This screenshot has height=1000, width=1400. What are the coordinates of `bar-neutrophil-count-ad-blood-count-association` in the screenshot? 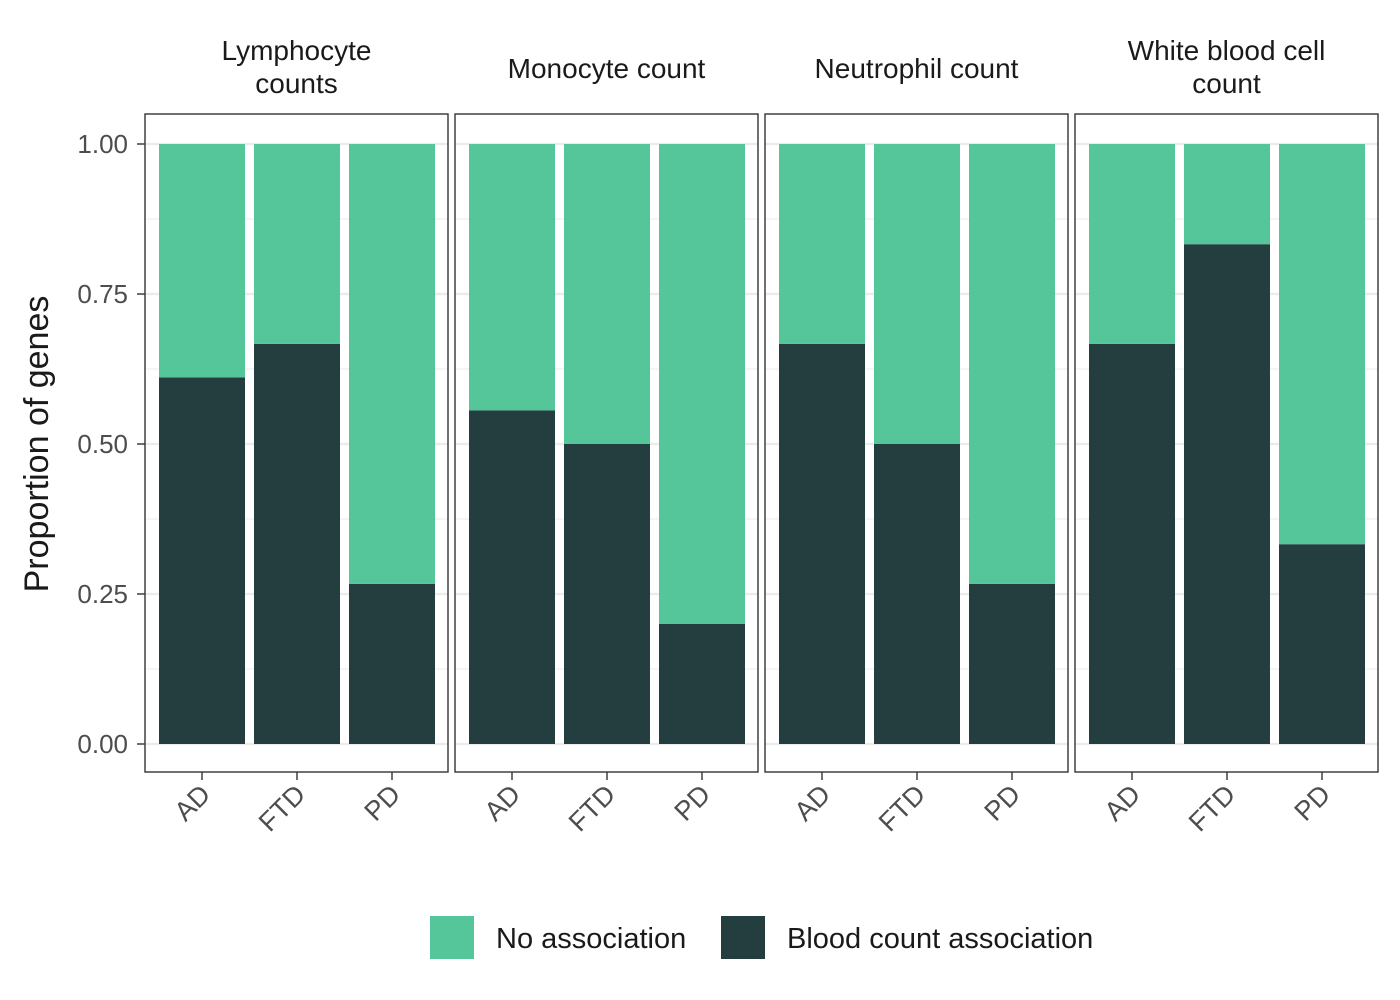 It's located at (822, 543).